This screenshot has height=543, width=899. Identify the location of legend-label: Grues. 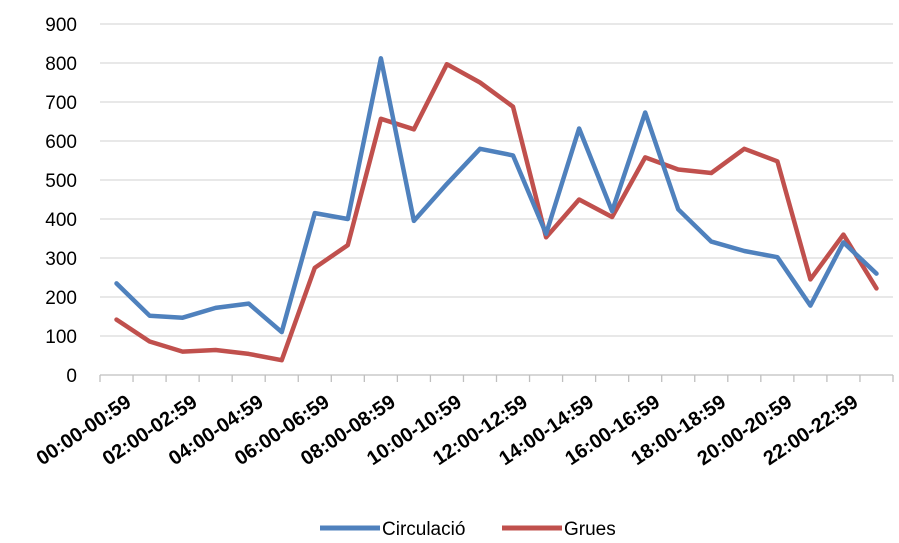
(590, 529).